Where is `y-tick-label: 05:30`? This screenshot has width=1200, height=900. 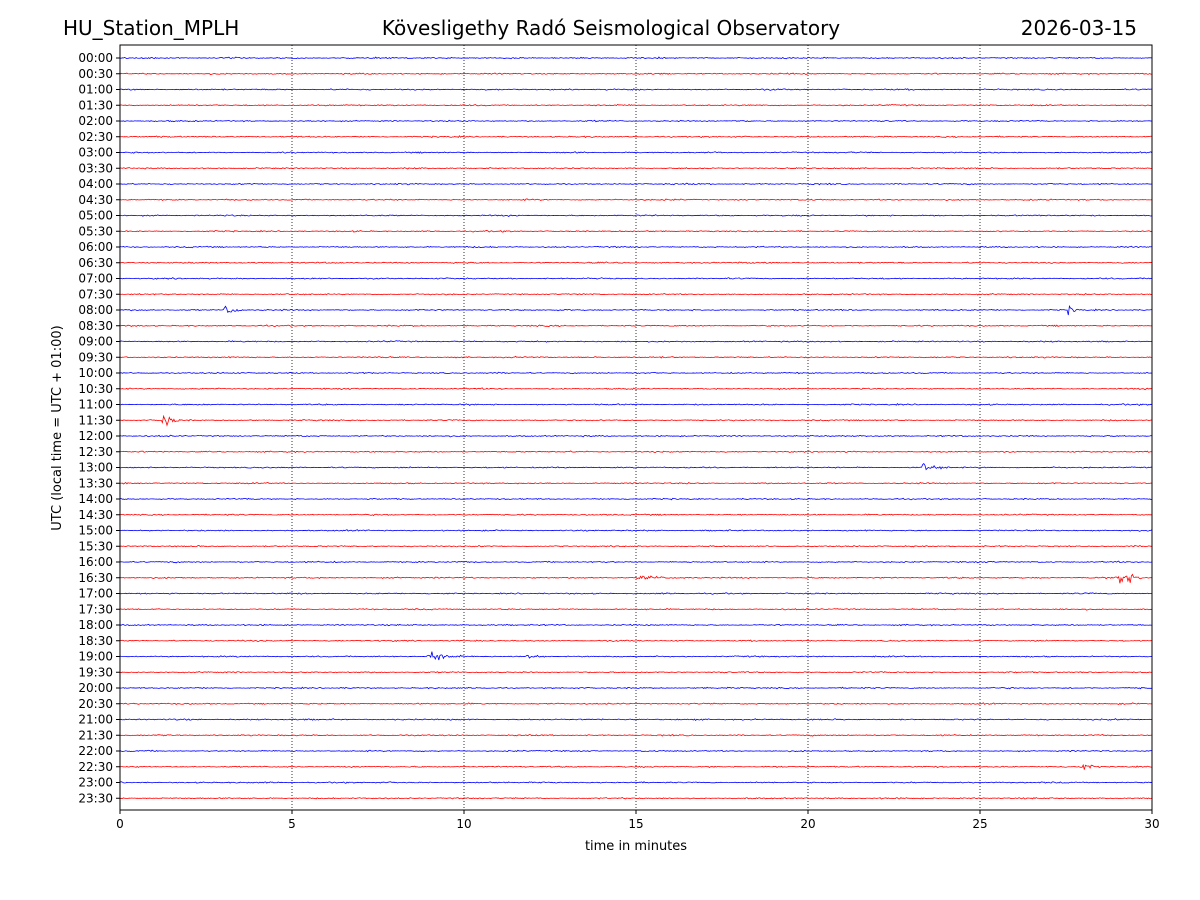
y-tick-label: 05:30 is located at coordinates (95, 231).